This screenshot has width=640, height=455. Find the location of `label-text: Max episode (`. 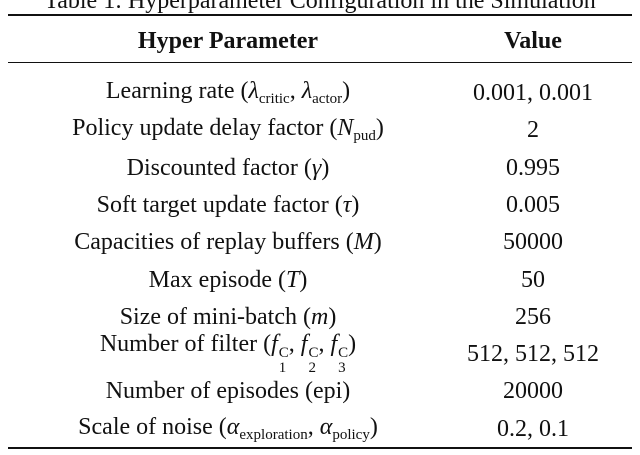

label-text: Max episode ( is located at coordinates (217, 279).